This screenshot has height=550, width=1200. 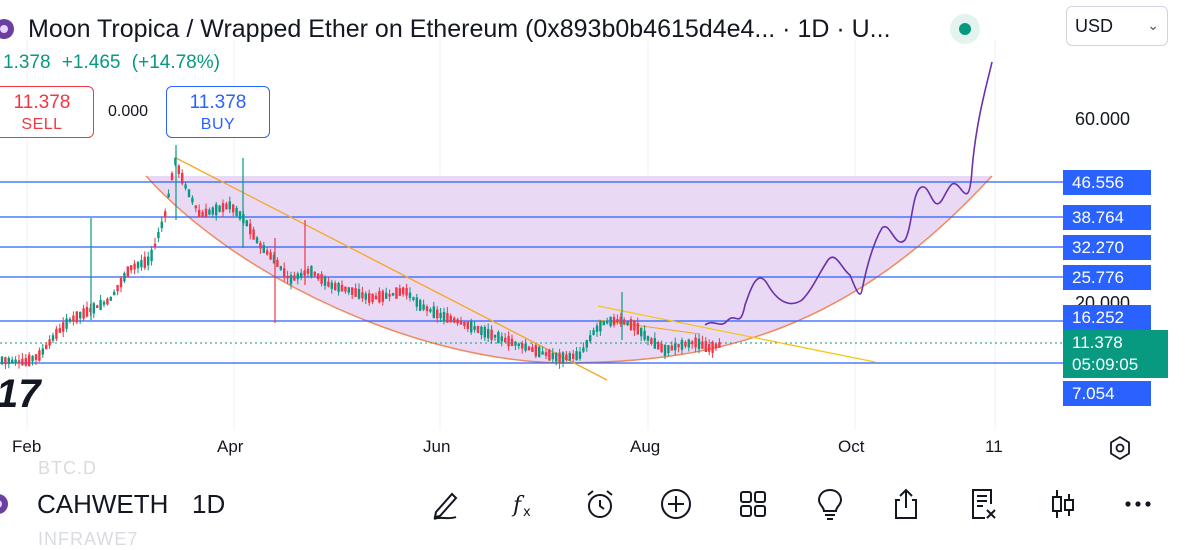 What do you see at coordinates (103, 504) in the screenshot?
I see `symbol-button: CAHWETH` at bounding box center [103, 504].